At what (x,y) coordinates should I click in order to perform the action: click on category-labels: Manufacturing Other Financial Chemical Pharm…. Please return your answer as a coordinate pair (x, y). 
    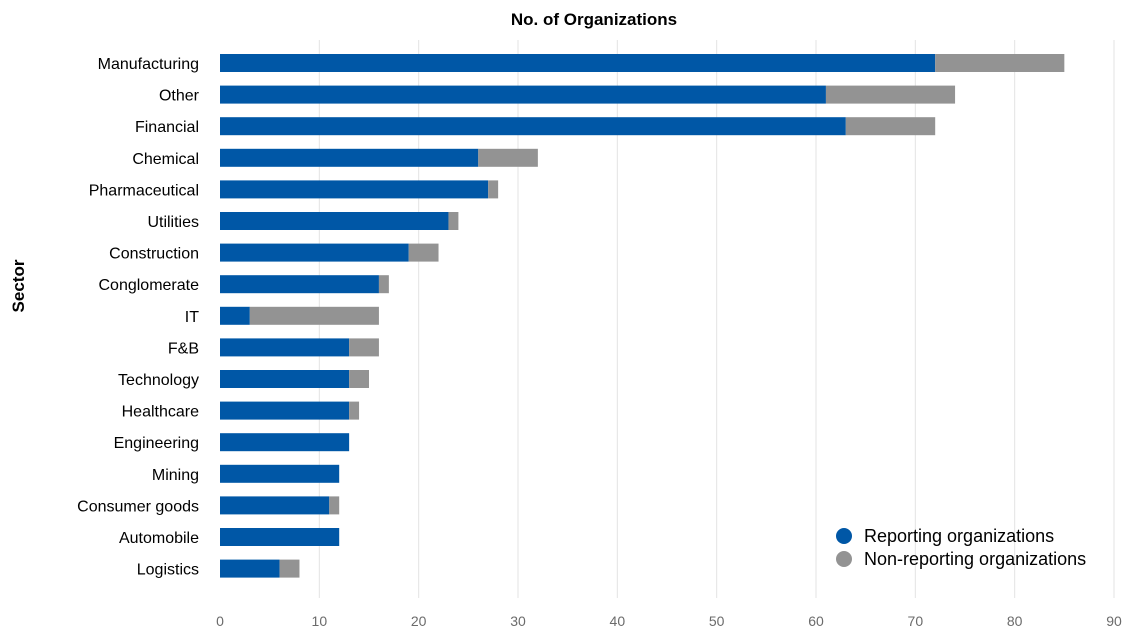
    Looking at the image, I should click on (138, 317).